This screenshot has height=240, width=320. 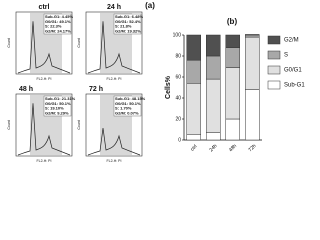 What do you see at coordinates (127, 112) in the screenshot?
I see `stat-text: G2/M: 0.07%` at bounding box center [127, 112].